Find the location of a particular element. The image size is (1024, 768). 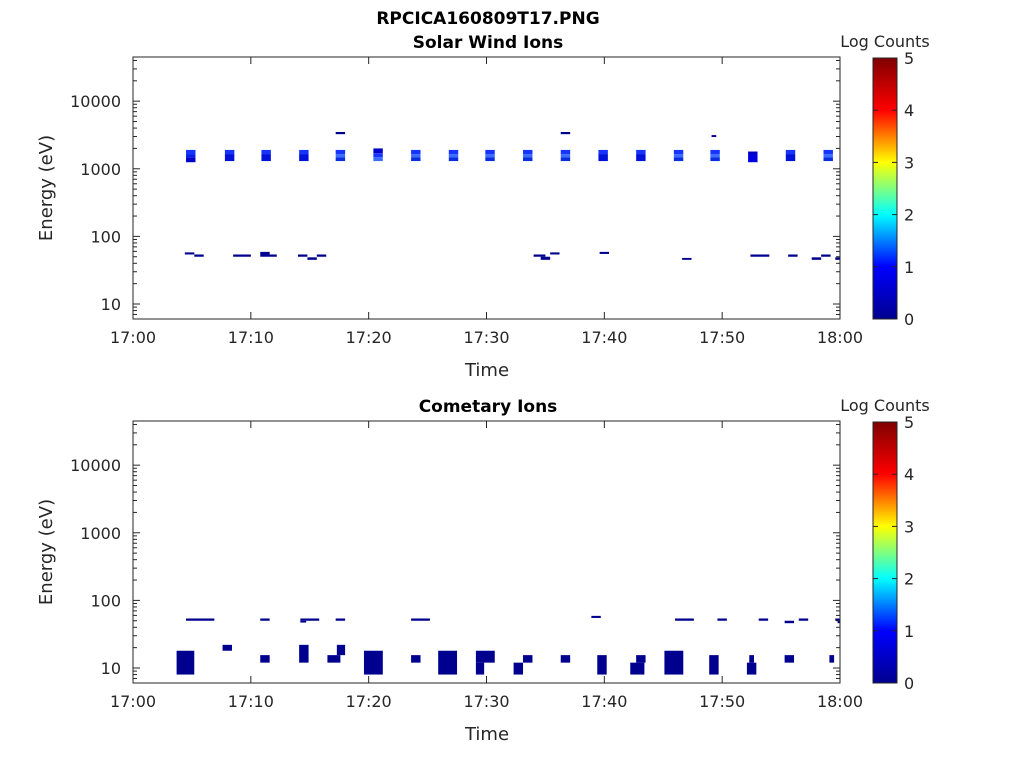

x-tick-label: 17:00 is located at coordinates (133, 701).